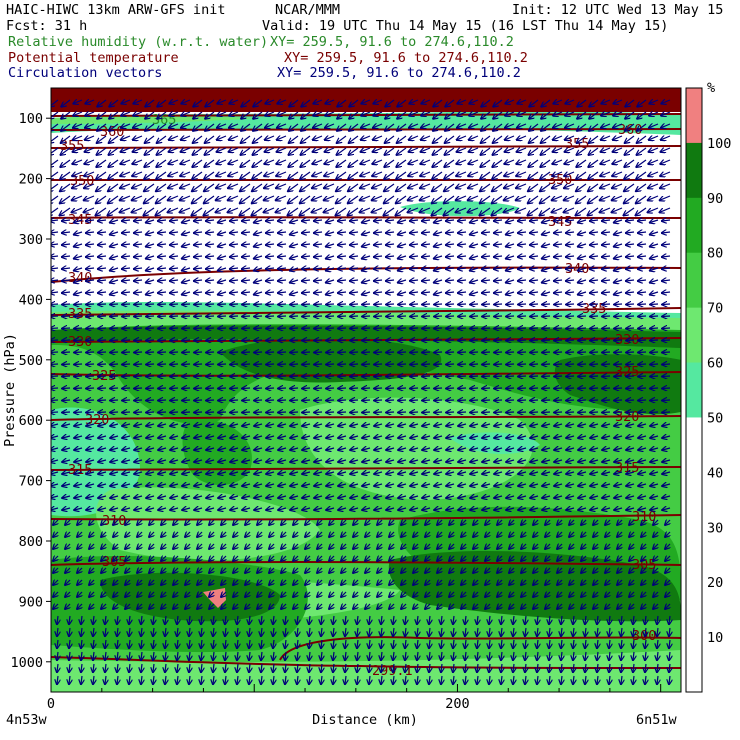  I want to click on colorbar-tick-label: 20, so click(715, 583).